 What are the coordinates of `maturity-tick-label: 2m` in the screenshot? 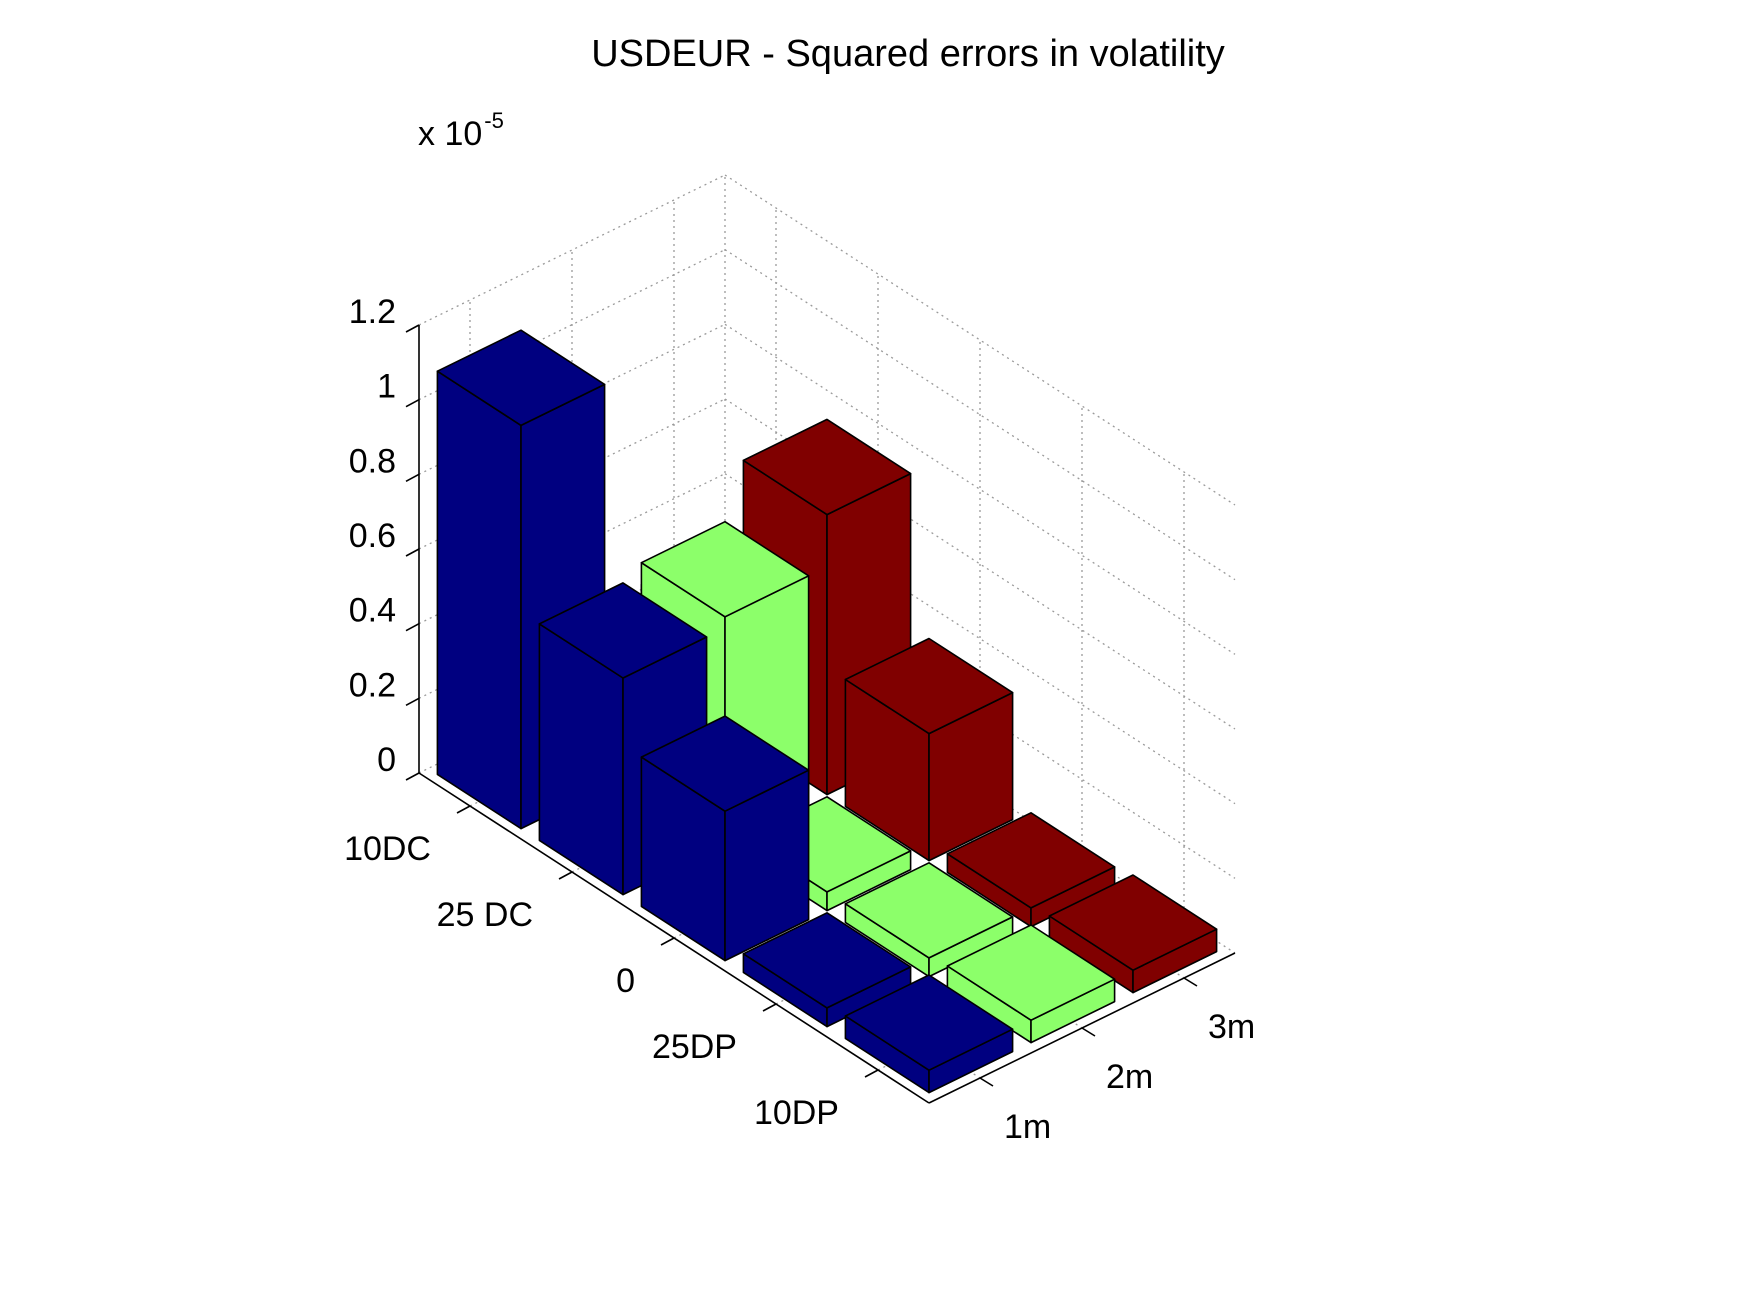 It's located at (1129, 1077).